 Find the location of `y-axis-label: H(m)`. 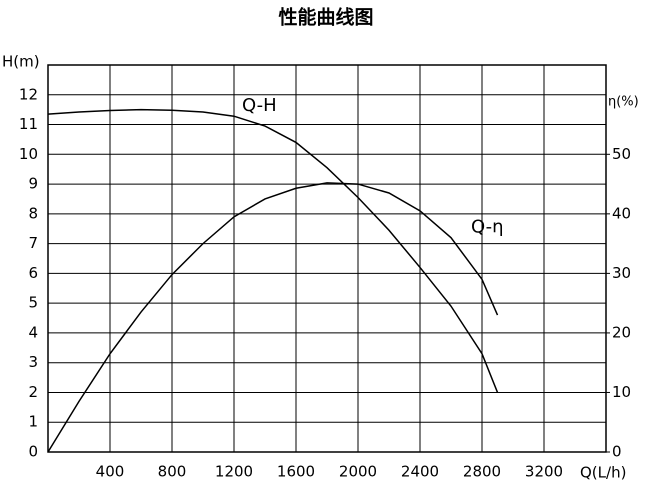

y-axis-label: H(m) is located at coordinates (21, 62).